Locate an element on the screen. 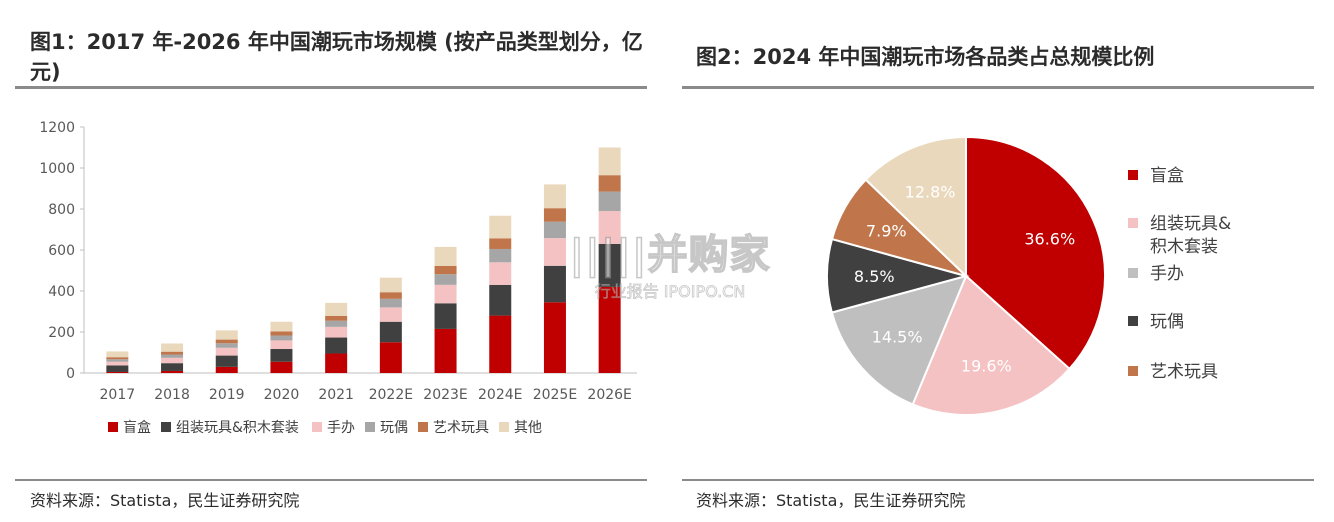  y-tick-label: 600 is located at coordinates (61, 251).